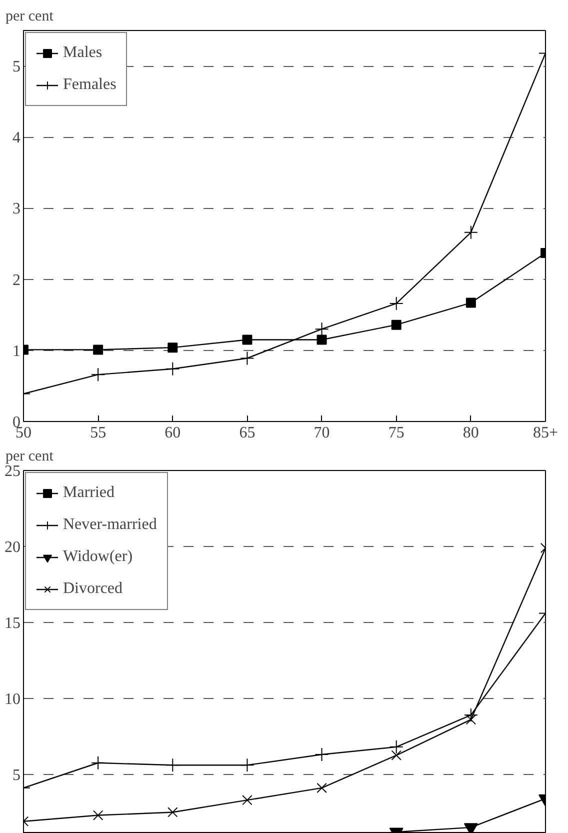 The width and height of the screenshot is (568, 833). What do you see at coordinates (82, 53) in the screenshot?
I see `legend-label: Males` at bounding box center [82, 53].